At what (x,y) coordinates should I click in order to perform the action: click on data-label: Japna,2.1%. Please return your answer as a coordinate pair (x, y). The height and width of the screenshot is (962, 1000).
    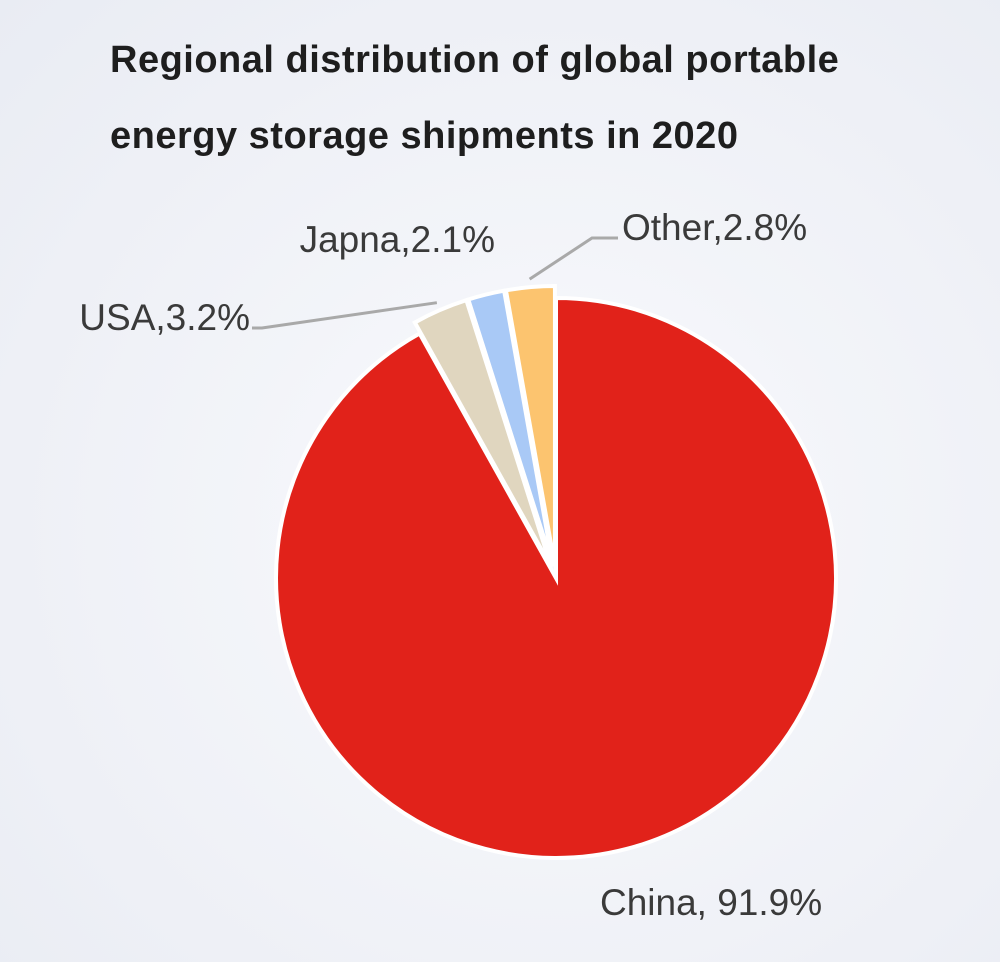
    Looking at the image, I should click on (397, 239).